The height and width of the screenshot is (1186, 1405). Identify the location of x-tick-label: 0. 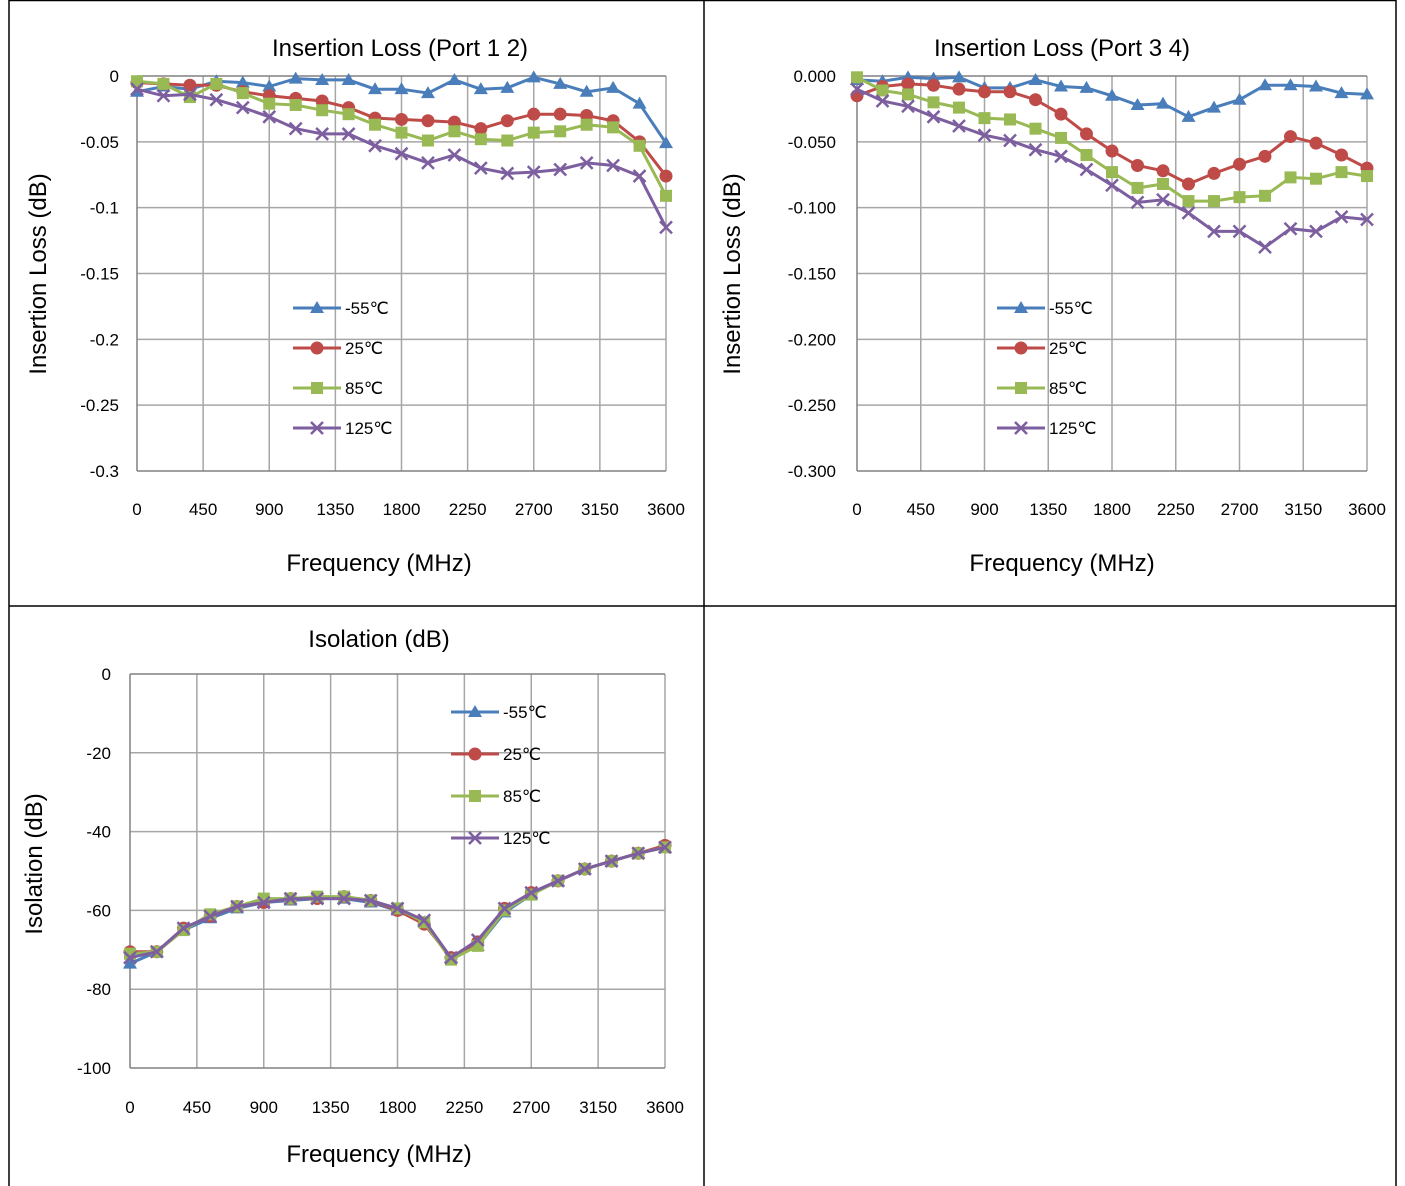
(129, 1107).